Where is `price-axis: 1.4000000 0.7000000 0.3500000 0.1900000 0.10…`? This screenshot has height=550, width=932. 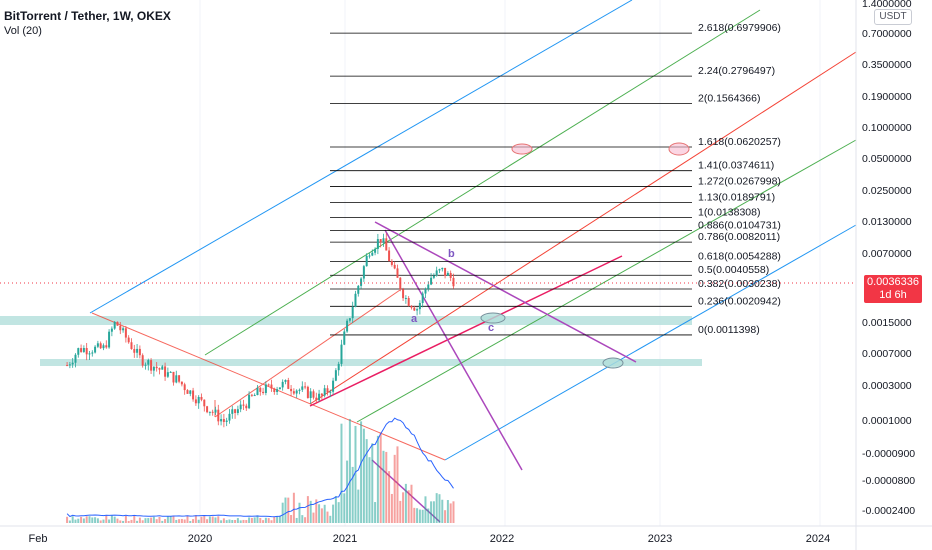
price-axis: 1.4000000 0.7000000 0.3500000 0.1900000 0.10… is located at coordinates (888, 258).